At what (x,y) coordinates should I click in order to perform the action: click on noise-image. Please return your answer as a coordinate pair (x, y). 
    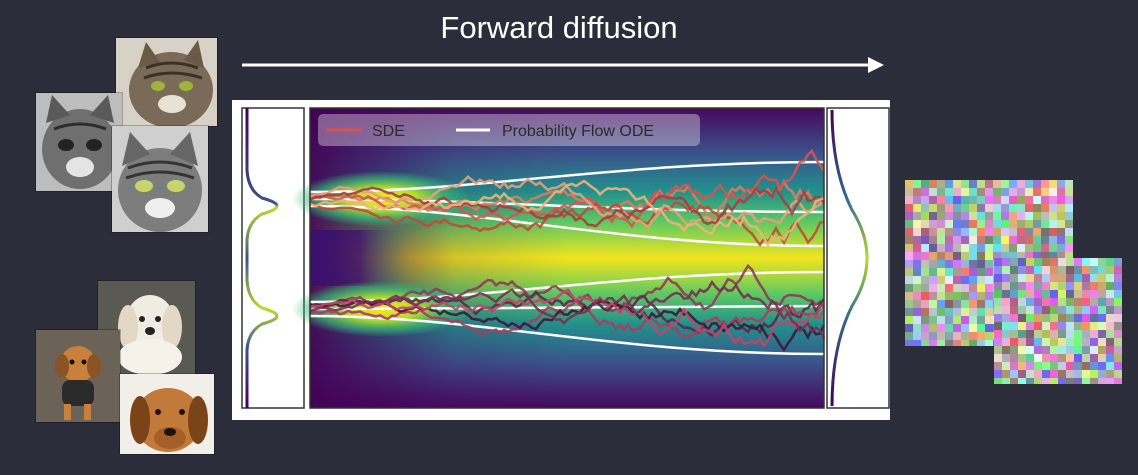
    Looking at the image, I should click on (1058, 322).